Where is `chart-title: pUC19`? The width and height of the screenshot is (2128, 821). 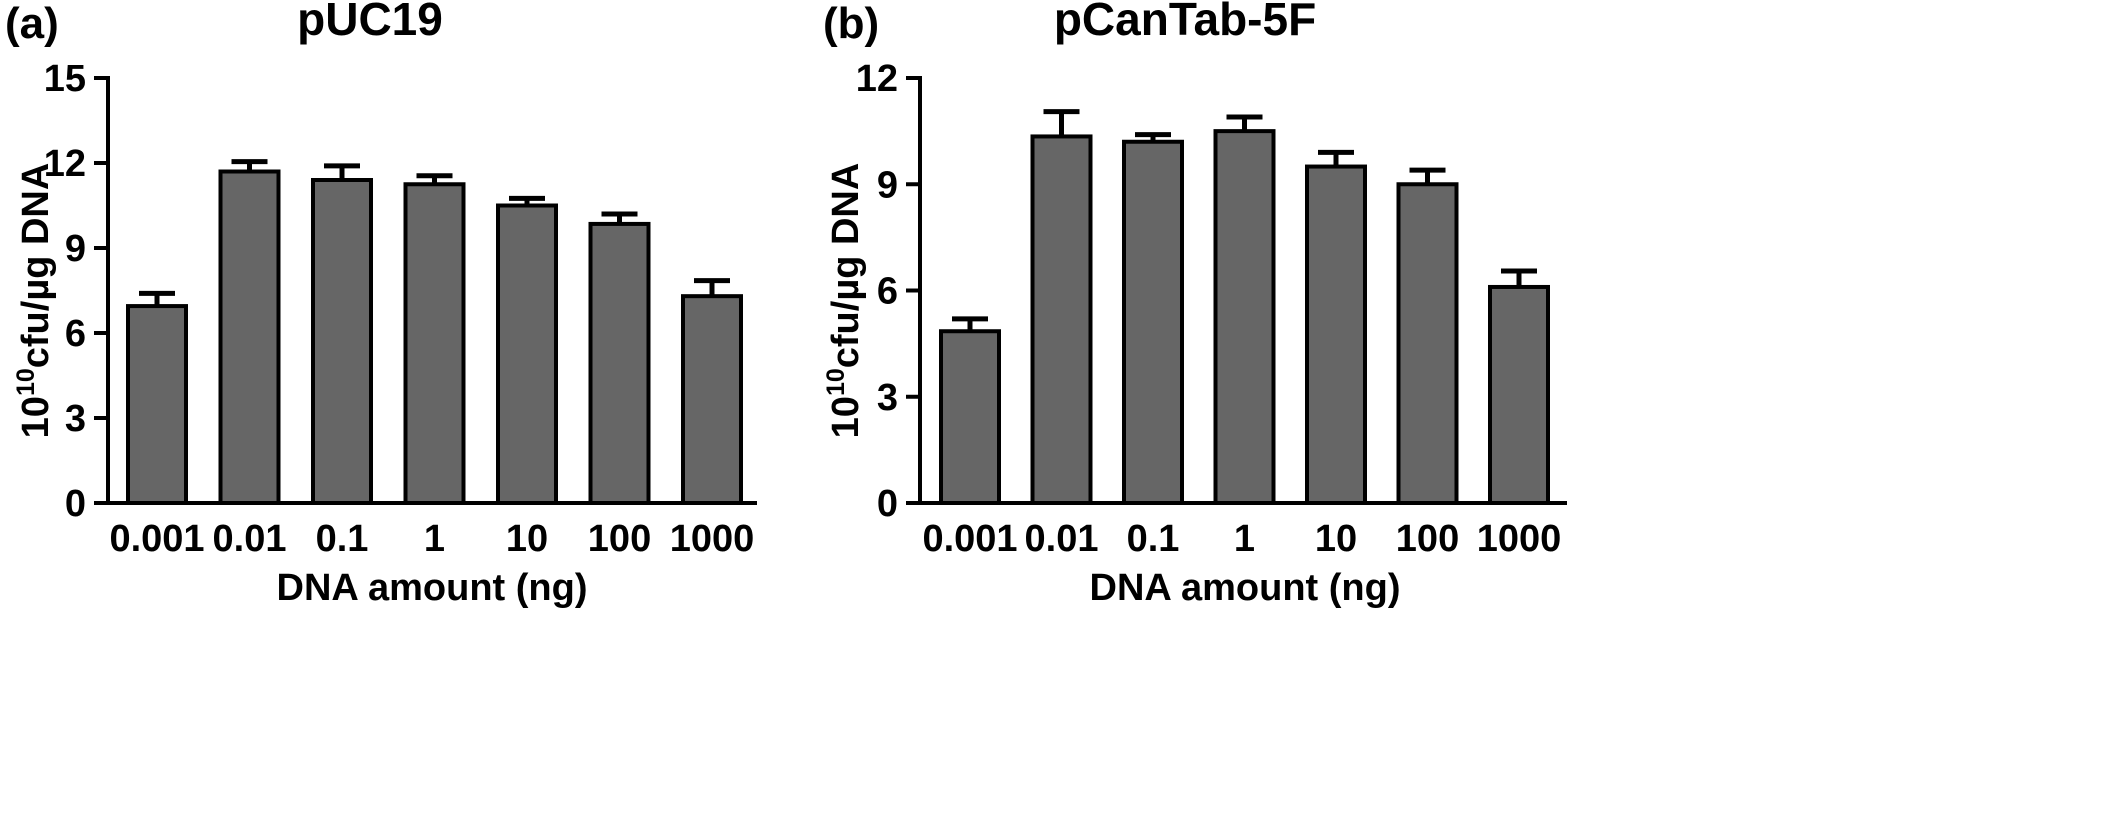
chart-title: pUC19 is located at coordinates (370, 22).